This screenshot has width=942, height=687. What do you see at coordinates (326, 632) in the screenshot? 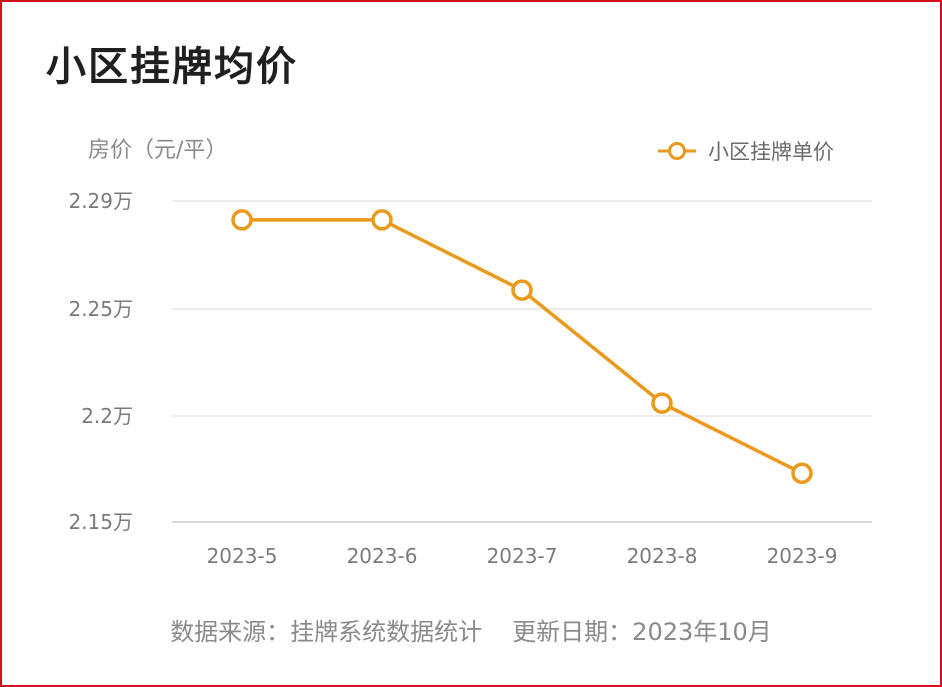
I see `data-source-text: 数据来源：挂牌系统数据统计` at bounding box center [326, 632].